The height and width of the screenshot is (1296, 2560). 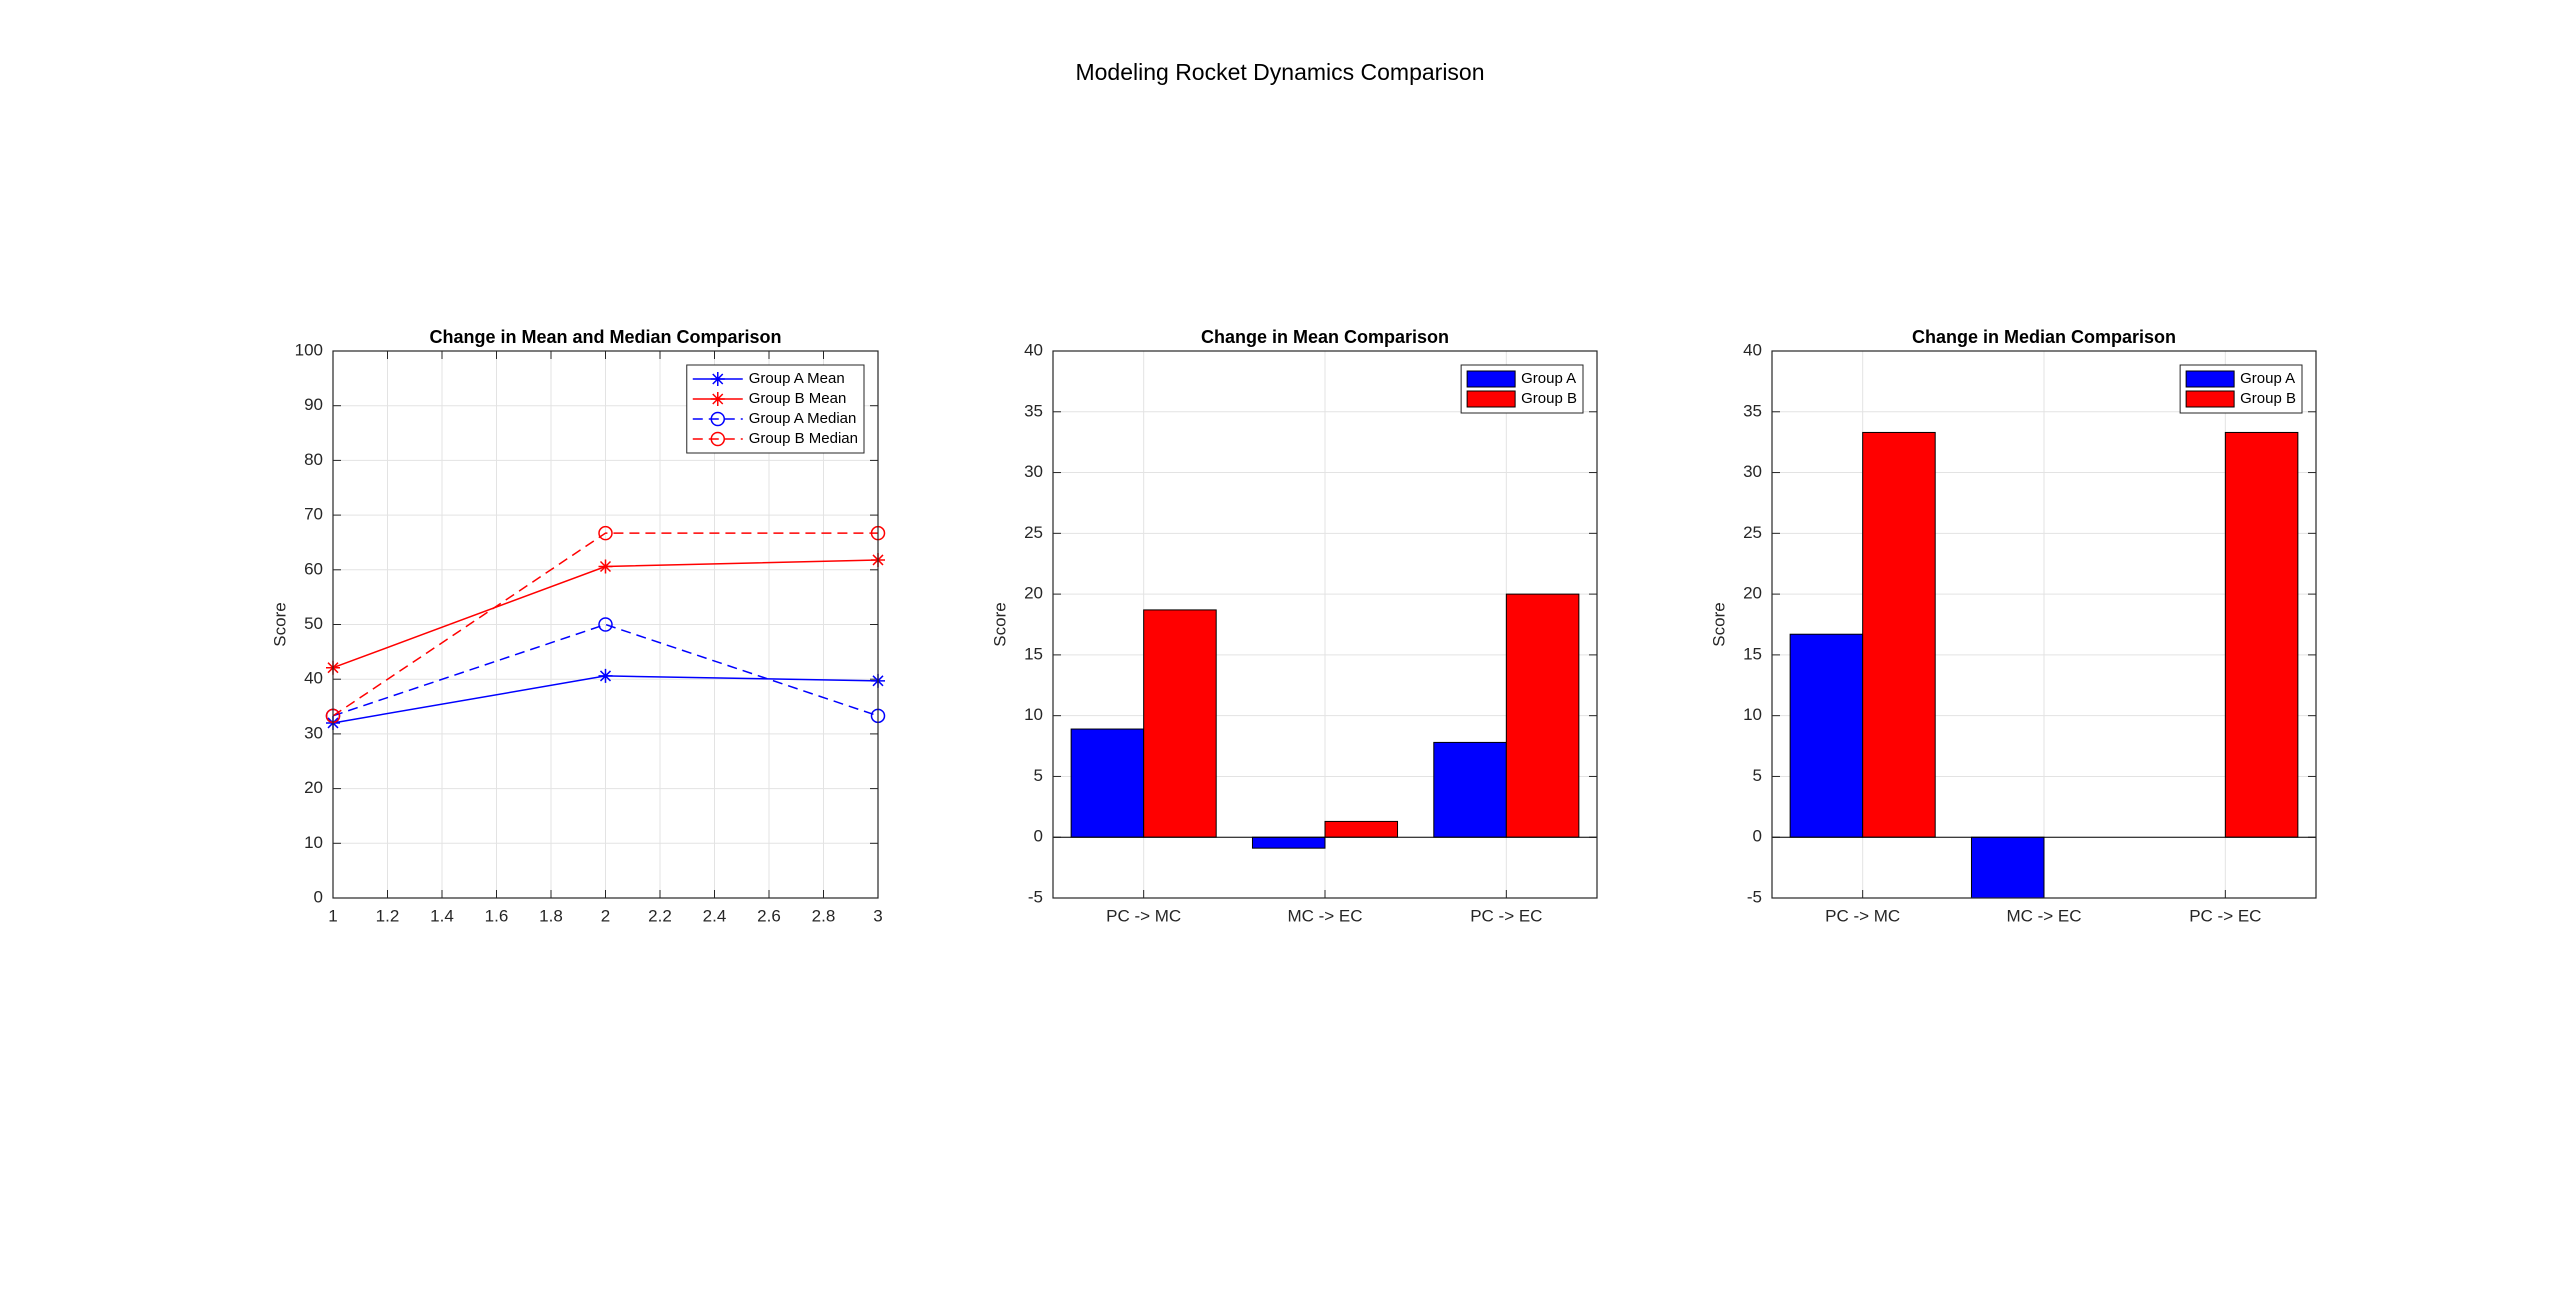 What do you see at coordinates (605, 915) in the screenshot?
I see `x-tick-label: 2` at bounding box center [605, 915].